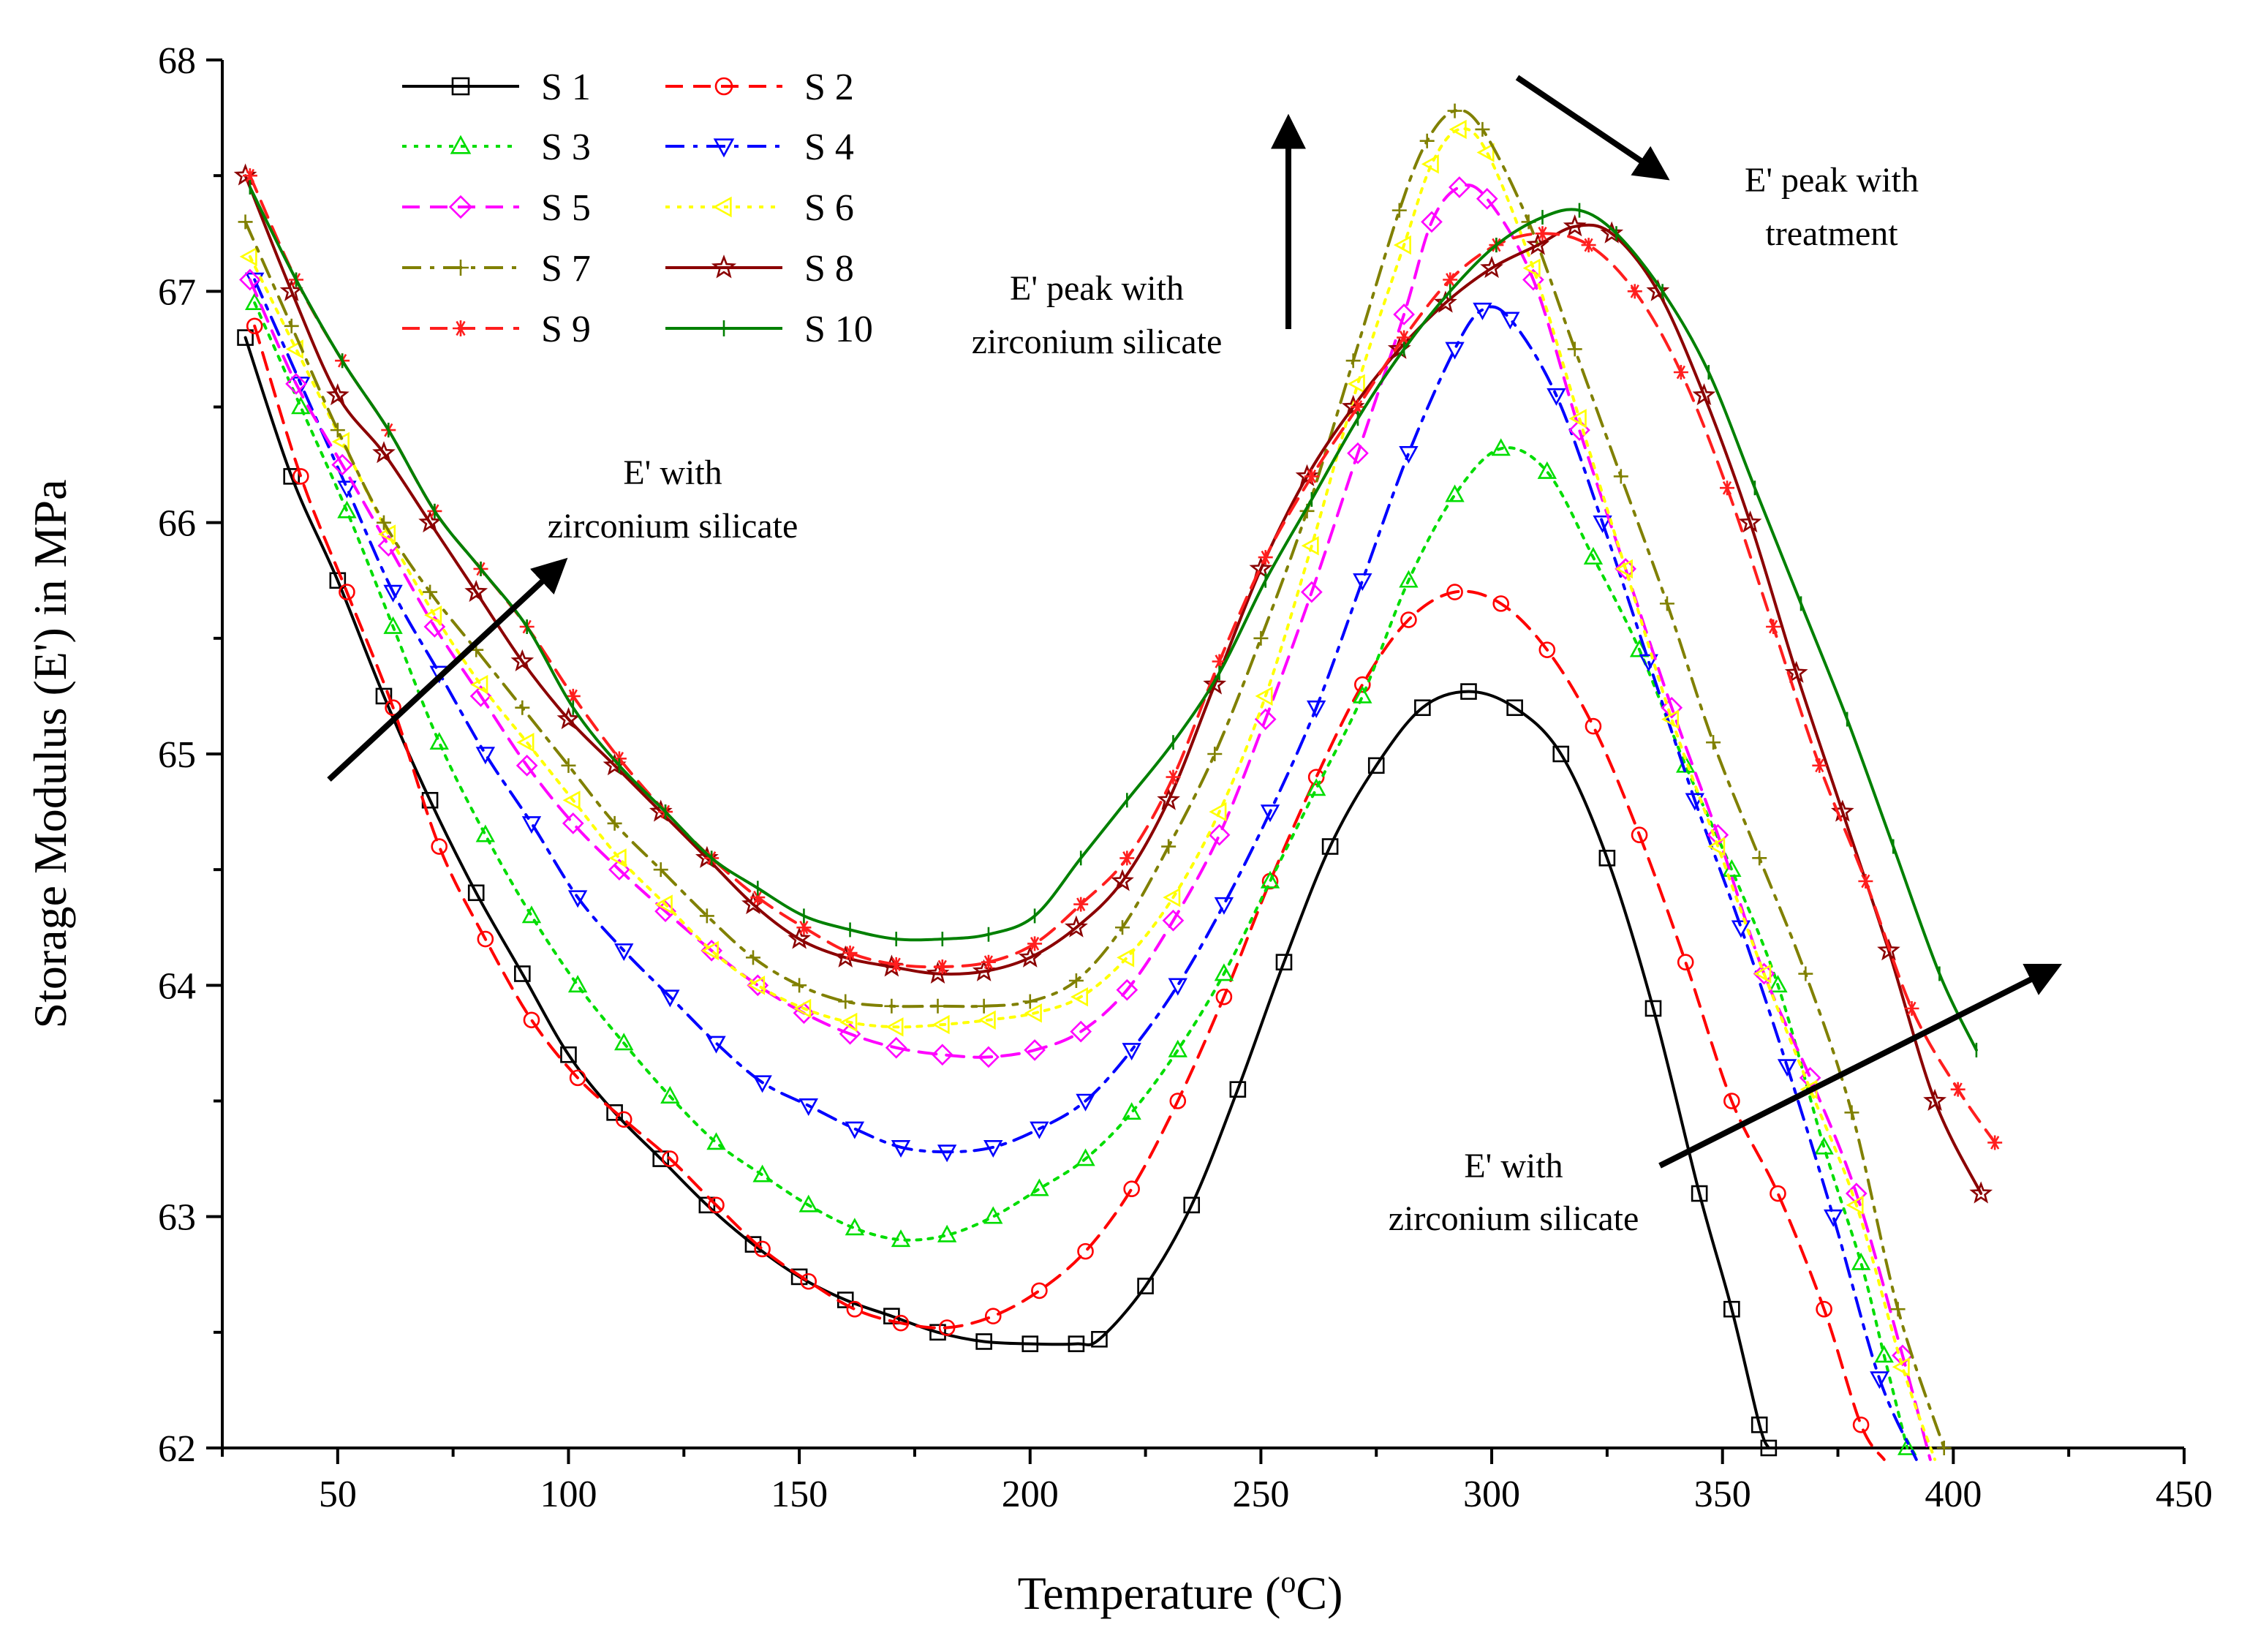  I want to click on x-tick-label: 200, so click(1031, 1494).